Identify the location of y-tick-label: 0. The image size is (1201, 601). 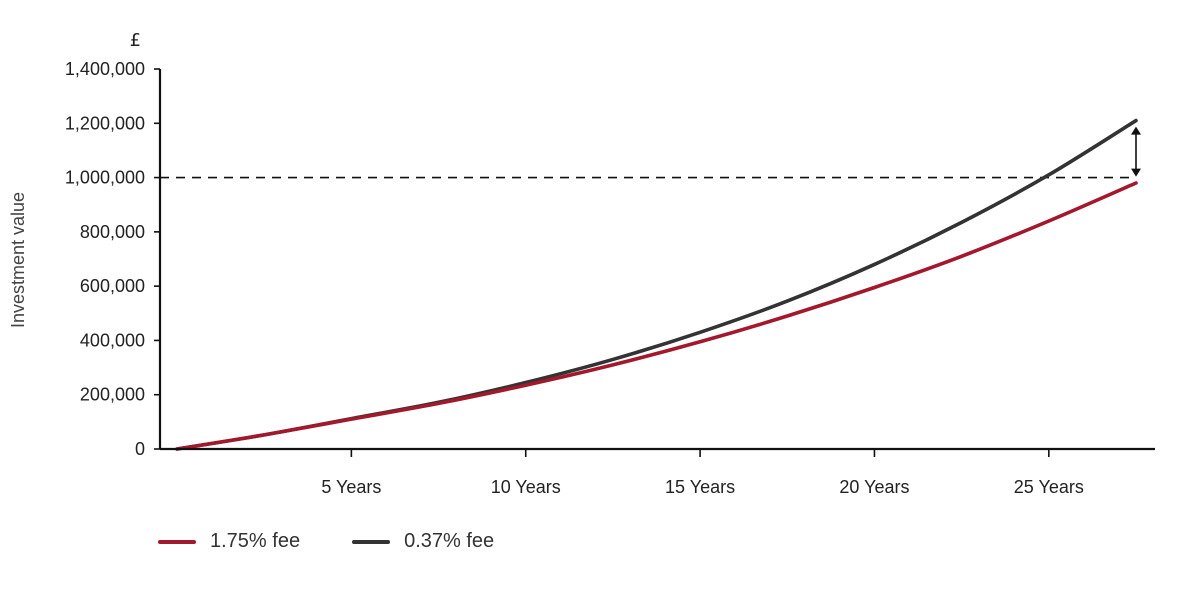
(140, 449).